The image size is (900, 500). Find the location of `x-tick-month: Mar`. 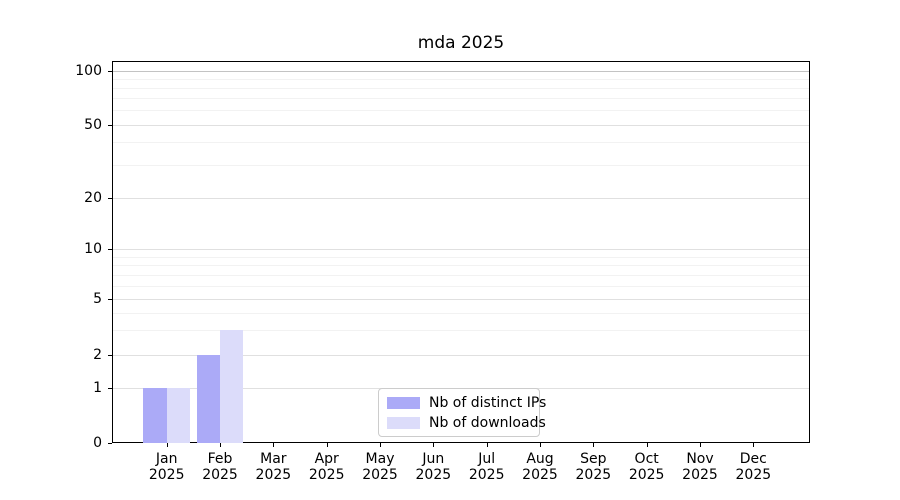

x-tick-month: Mar is located at coordinates (273, 459).